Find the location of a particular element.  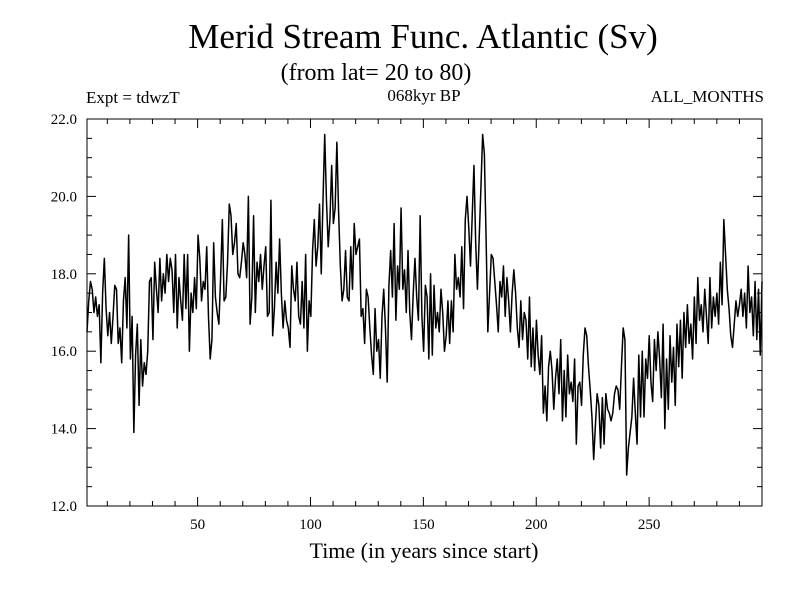

y-tick-label: 16.0 is located at coordinates (64, 352).